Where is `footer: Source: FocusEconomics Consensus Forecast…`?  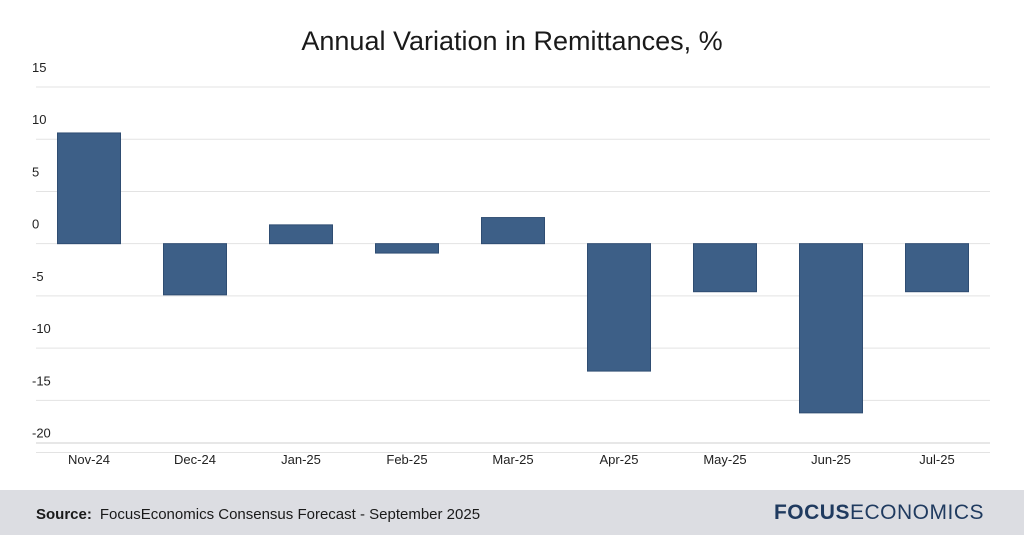 footer: Source: FocusEconomics Consensus Forecast… is located at coordinates (512, 512).